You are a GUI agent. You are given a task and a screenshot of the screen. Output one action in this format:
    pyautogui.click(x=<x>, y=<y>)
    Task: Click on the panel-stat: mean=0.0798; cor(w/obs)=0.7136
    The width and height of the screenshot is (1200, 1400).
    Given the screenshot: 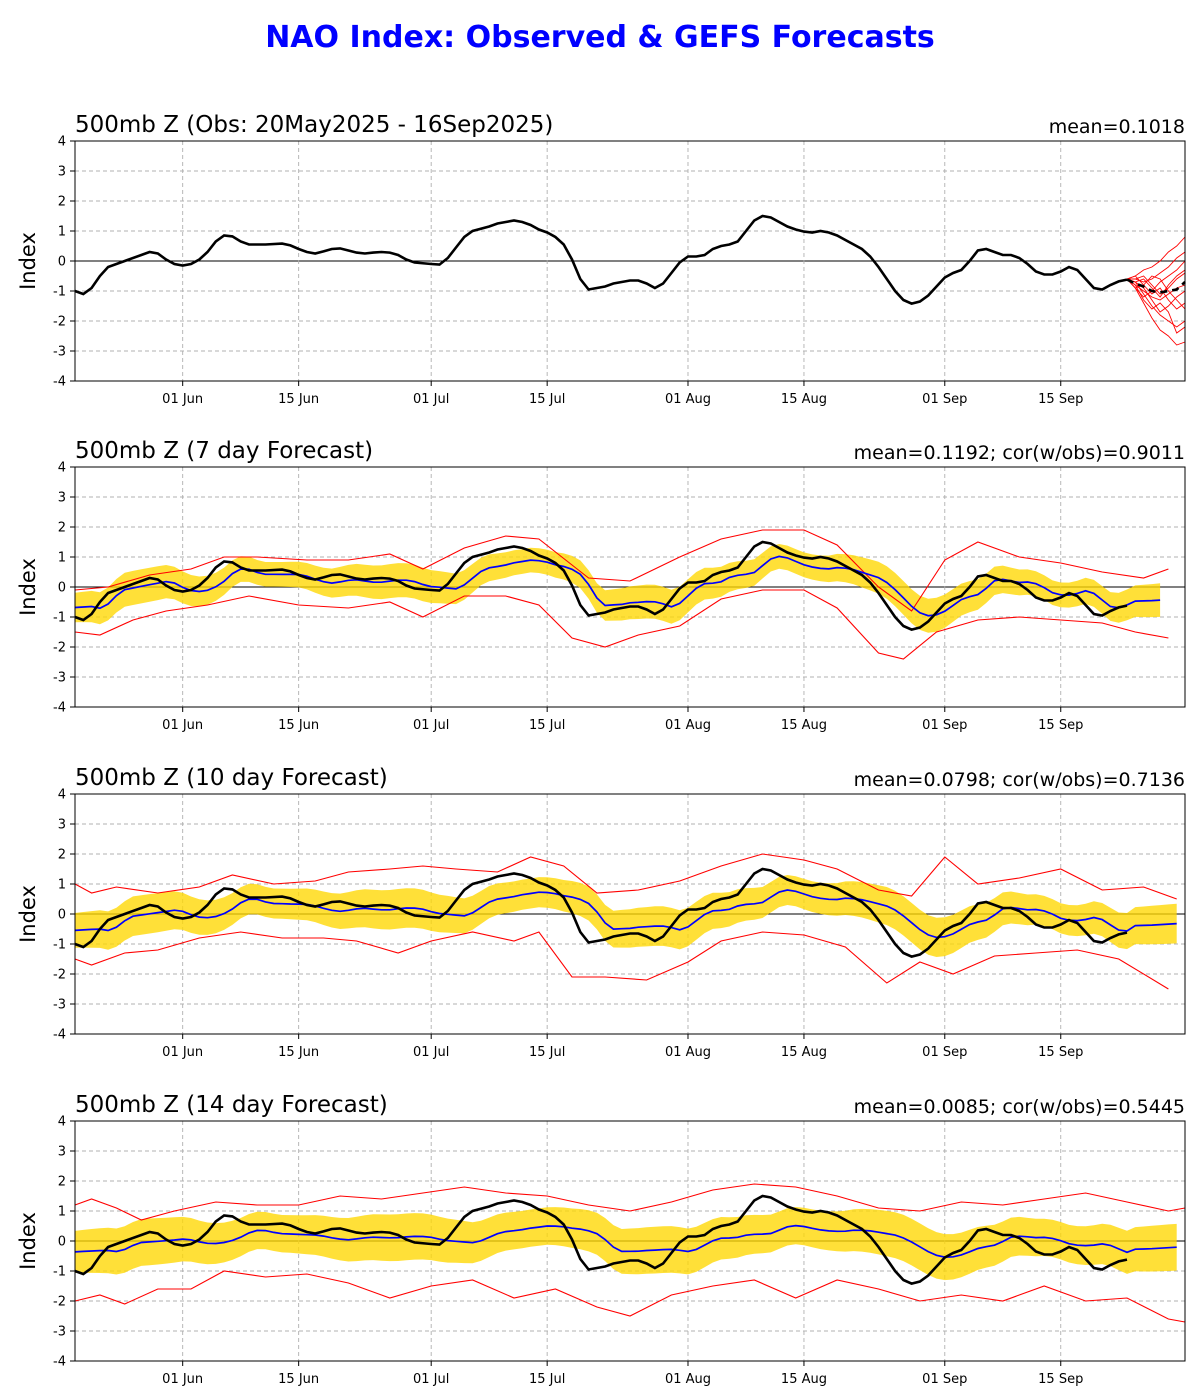 What is the action you would take?
    pyautogui.click(x=1019, y=780)
    